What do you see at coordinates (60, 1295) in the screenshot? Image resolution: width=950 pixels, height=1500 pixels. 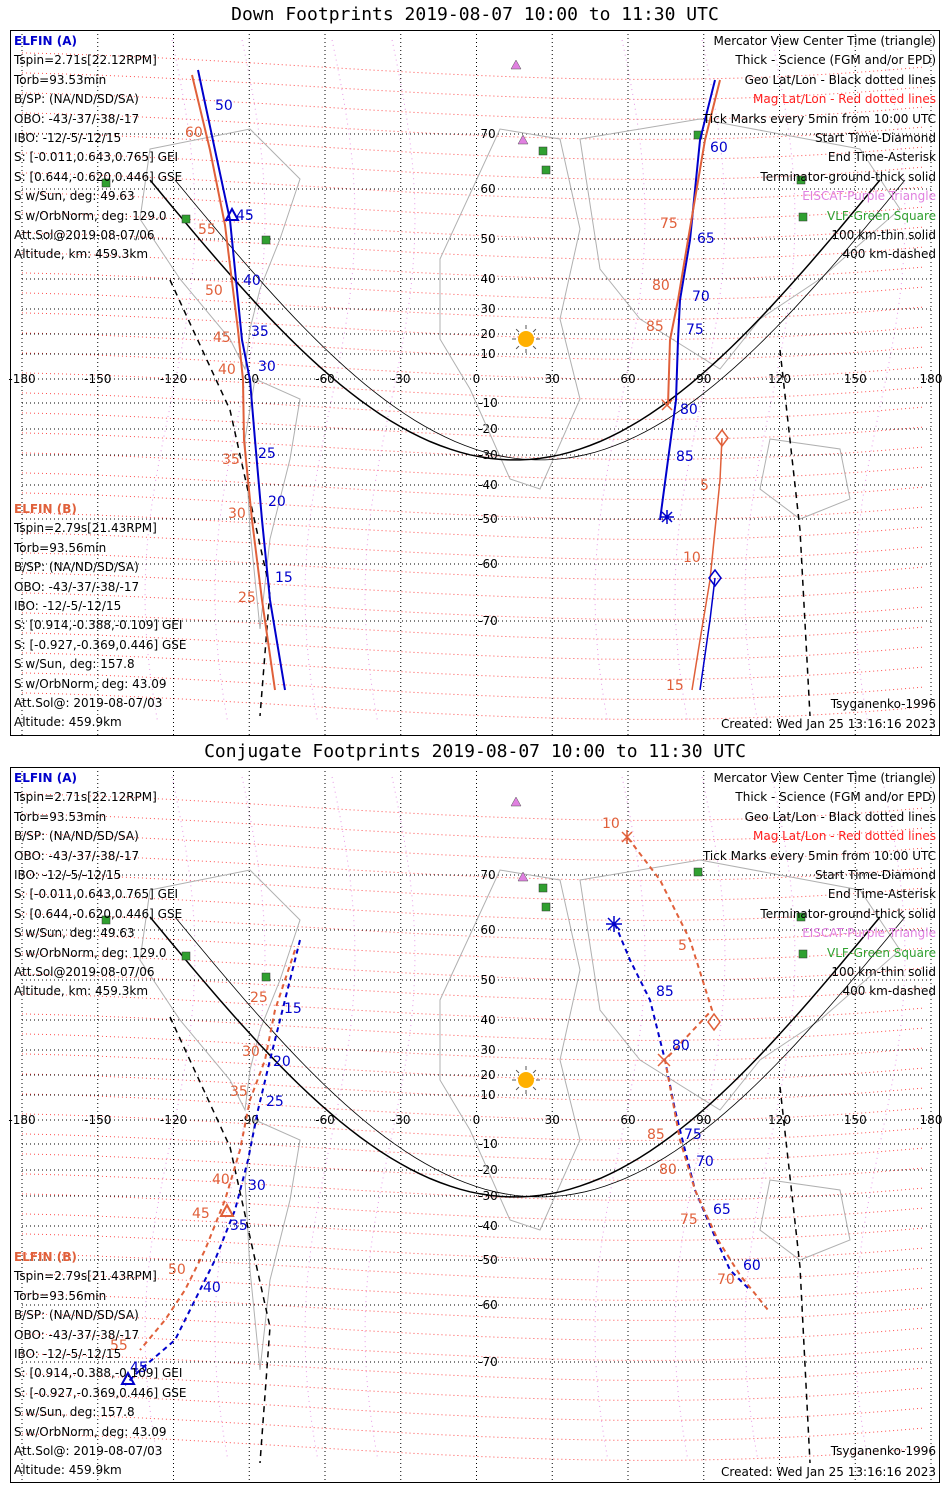 I see `info-line: Torb=93.56min` at bounding box center [60, 1295].